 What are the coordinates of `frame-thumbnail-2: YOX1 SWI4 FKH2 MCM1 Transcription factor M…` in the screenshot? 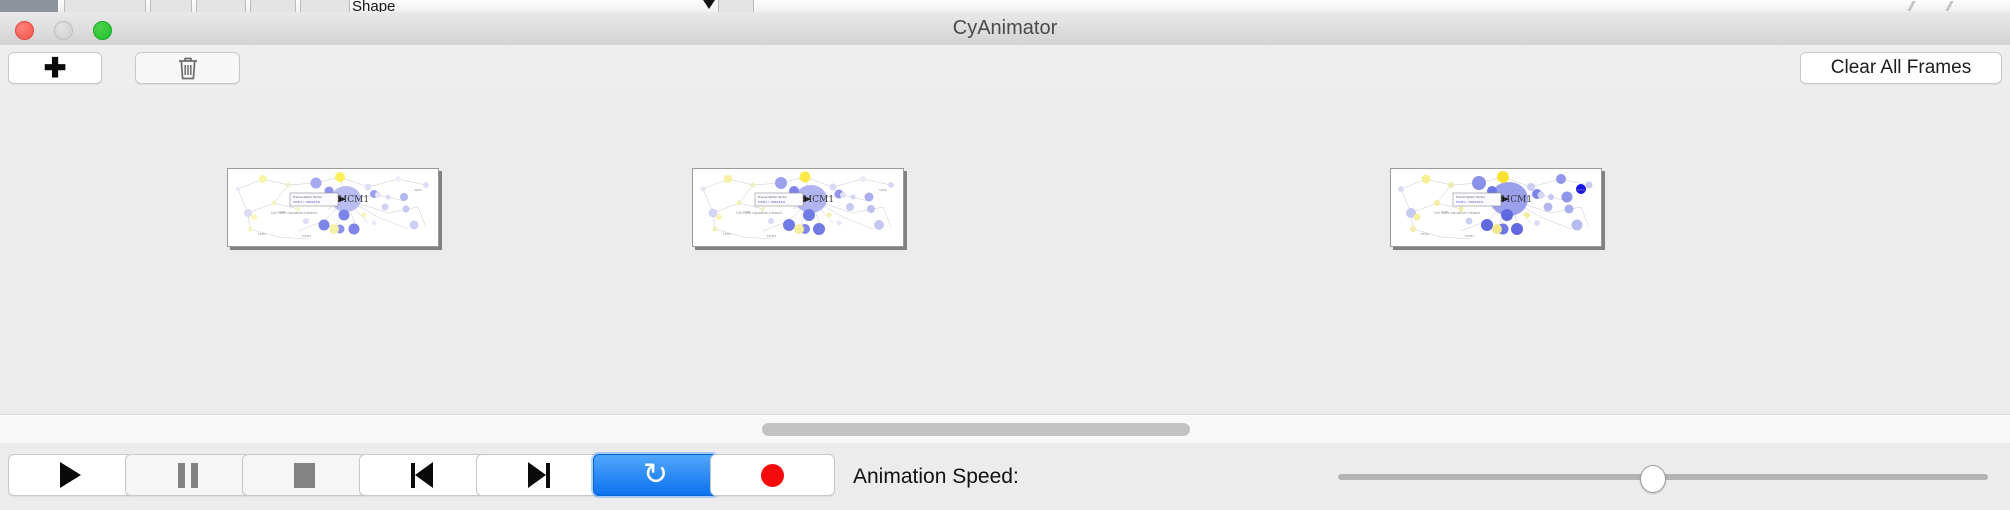 It's located at (798, 207).